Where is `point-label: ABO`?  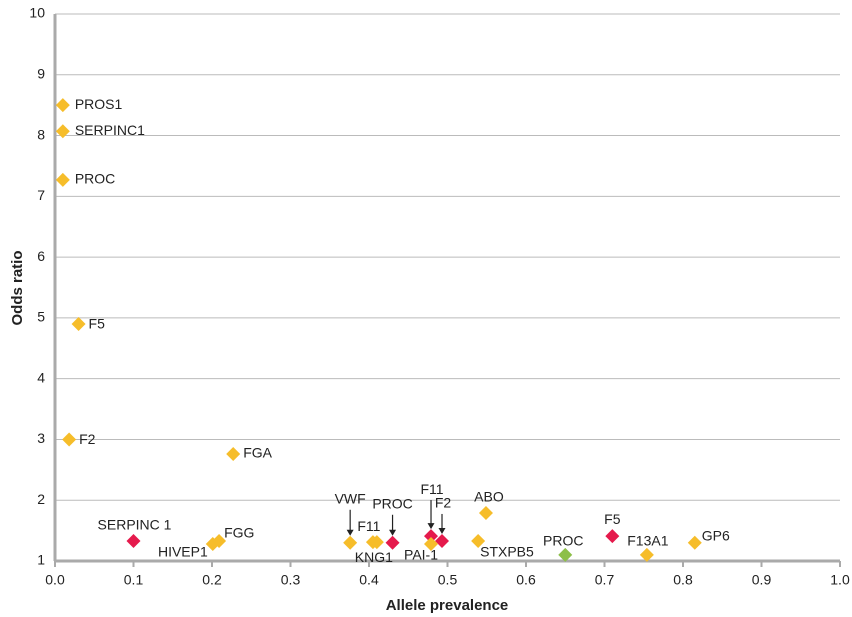 point-label: ABO is located at coordinates (489, 497).